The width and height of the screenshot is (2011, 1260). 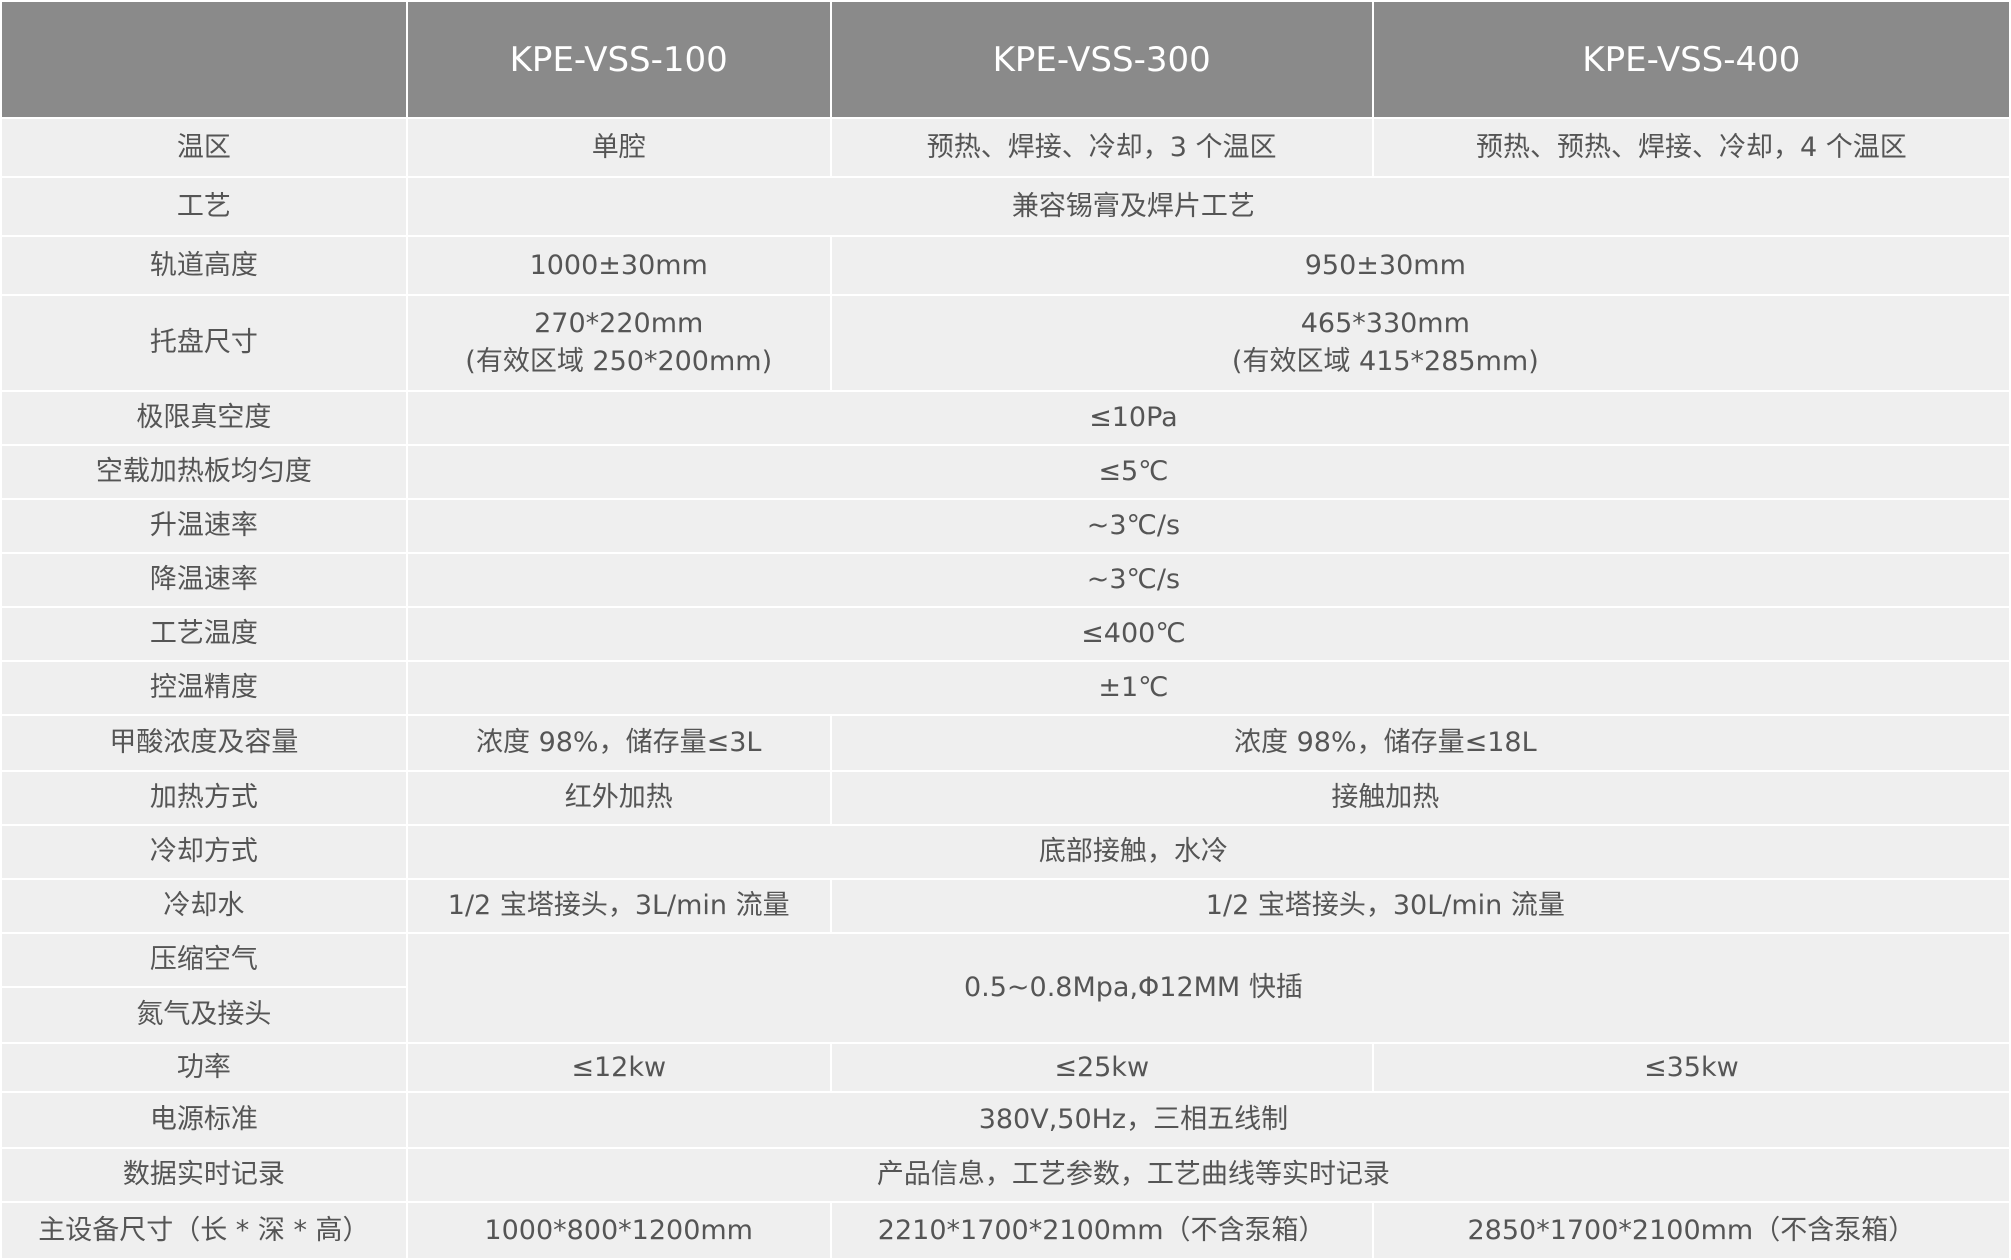 What do you see at coordinates (1691, 59) in the screenshot?
I see `header-model-400: KPE-VSS-400` at bounding box center [1691, 59].